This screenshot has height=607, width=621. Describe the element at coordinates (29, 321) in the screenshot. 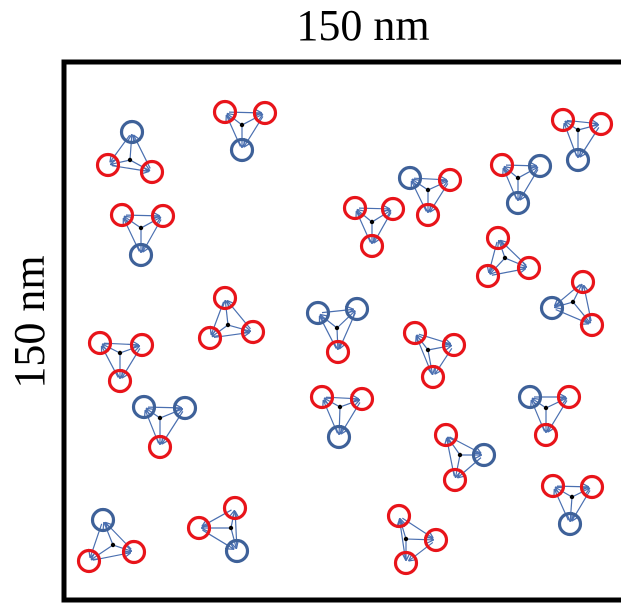

I see `side-label: 150 nm` at that location.